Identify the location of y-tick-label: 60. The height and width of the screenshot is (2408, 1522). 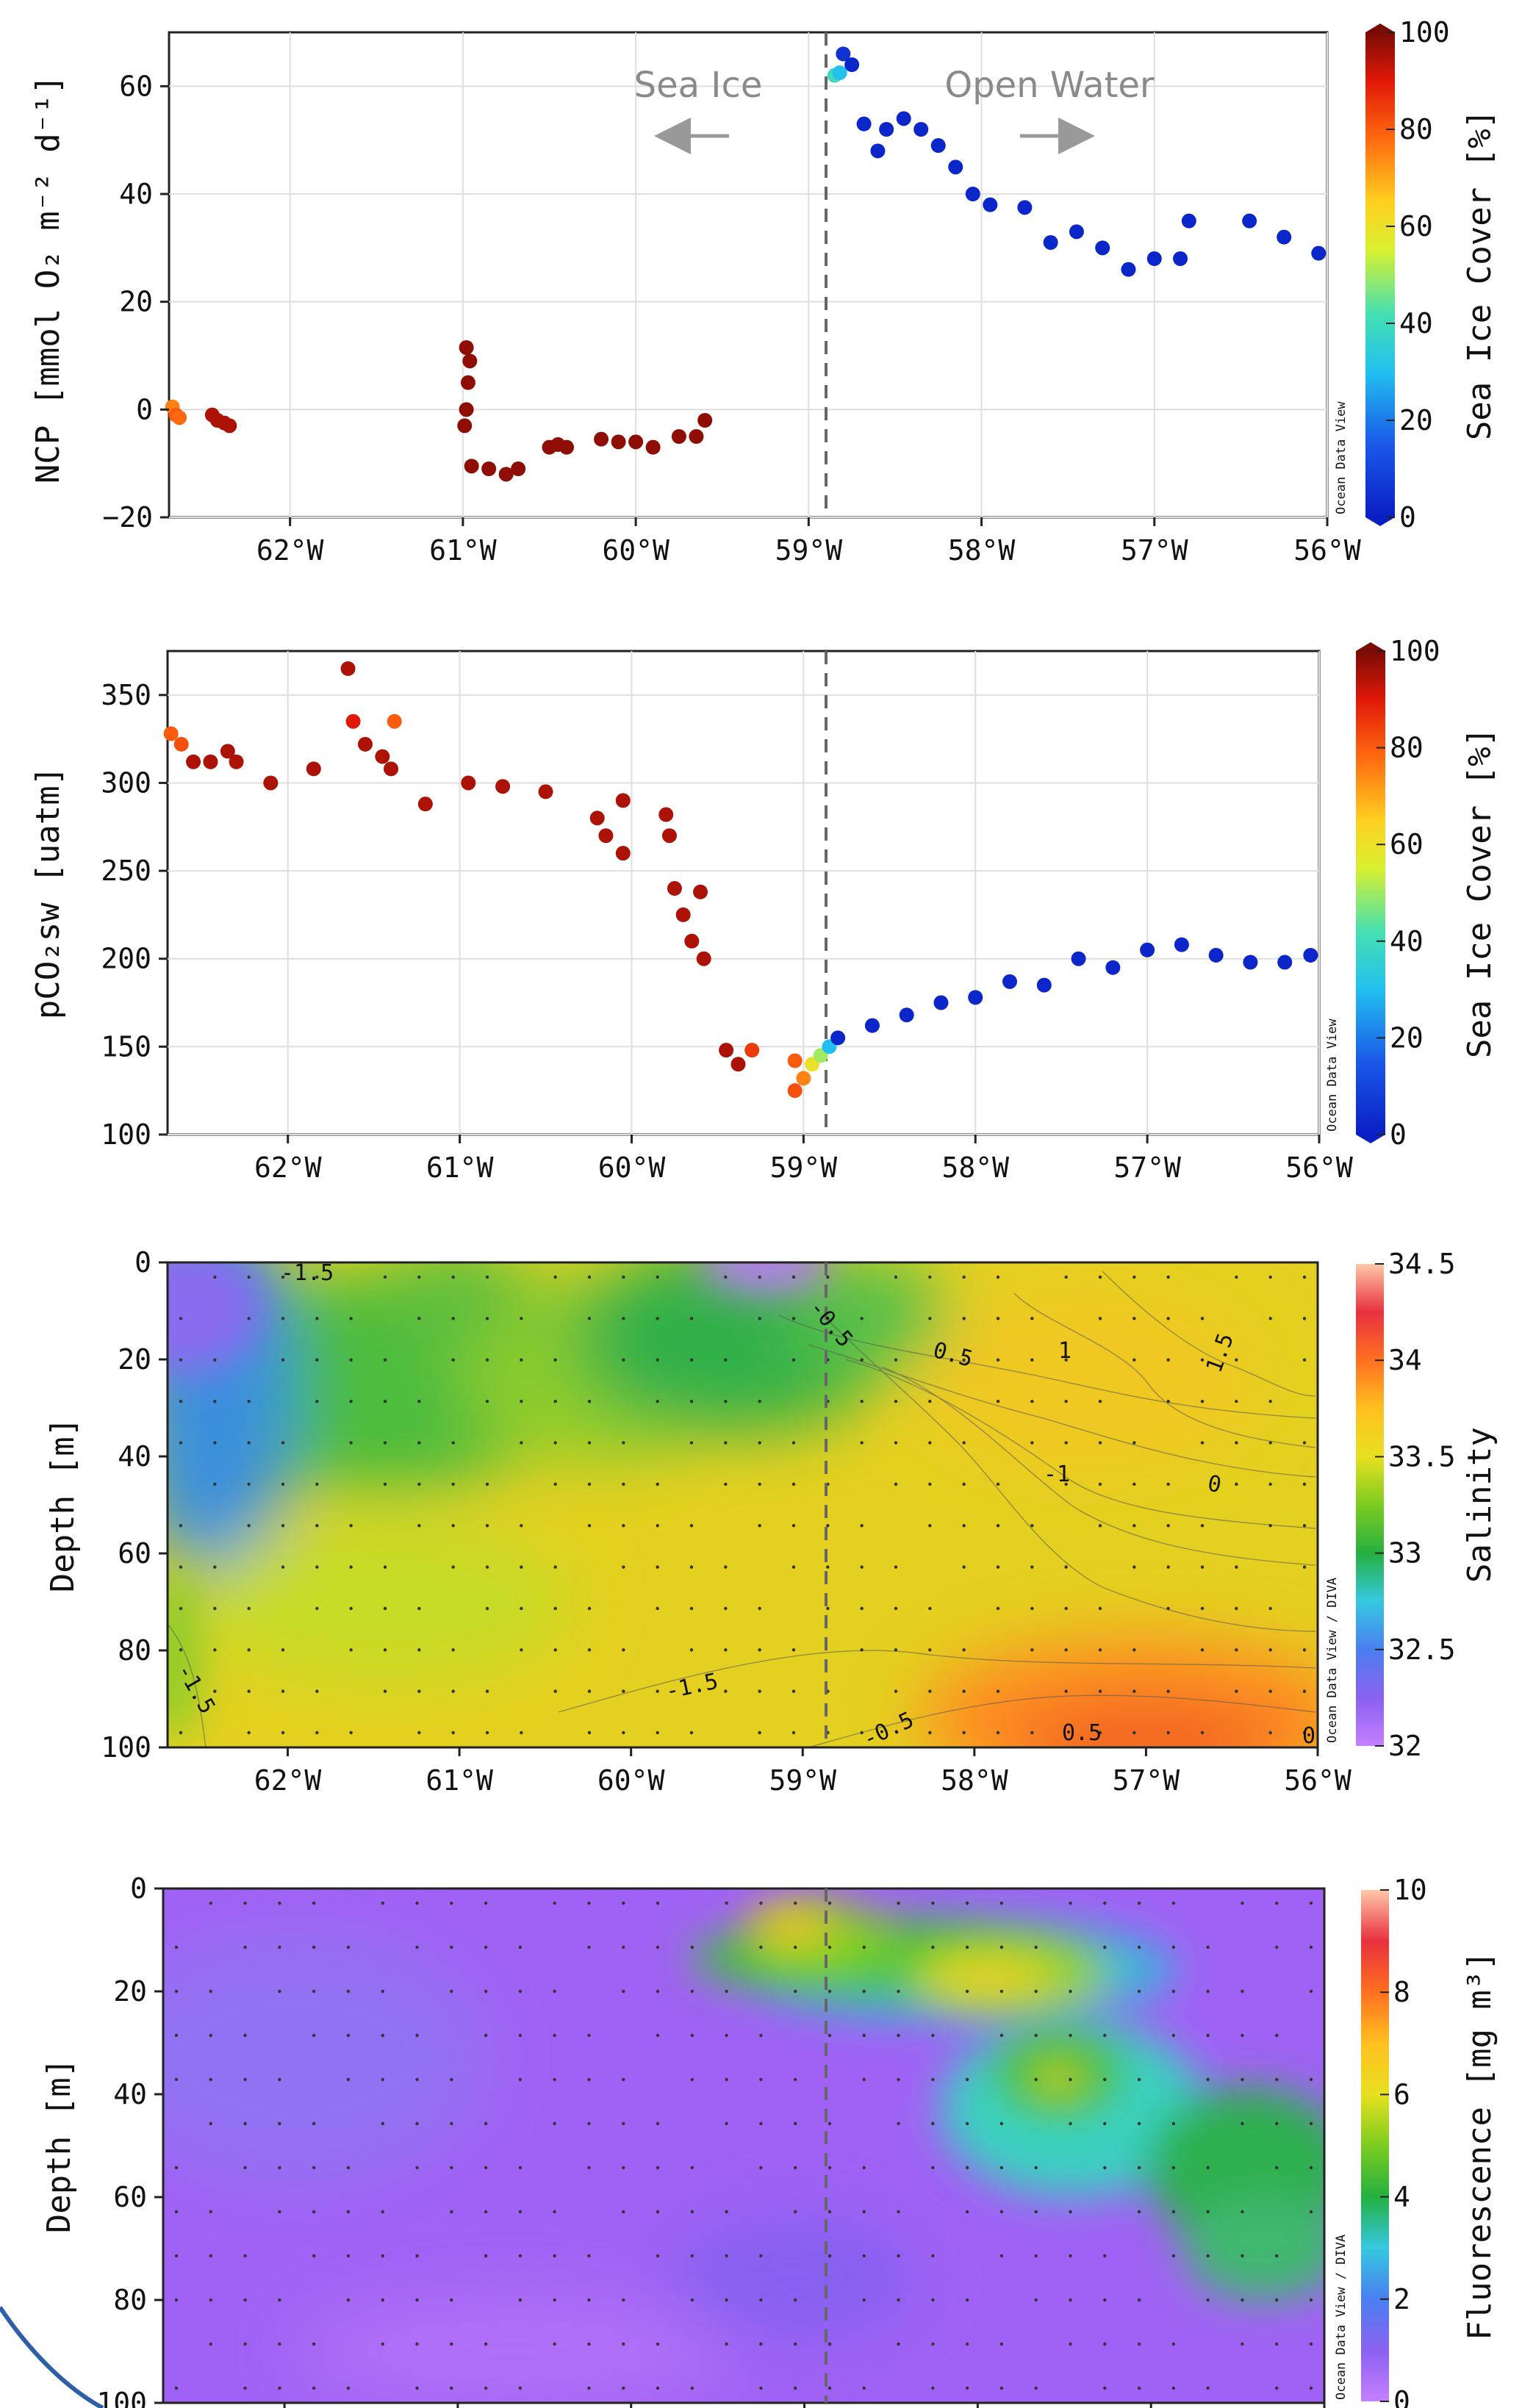
(136, 86).